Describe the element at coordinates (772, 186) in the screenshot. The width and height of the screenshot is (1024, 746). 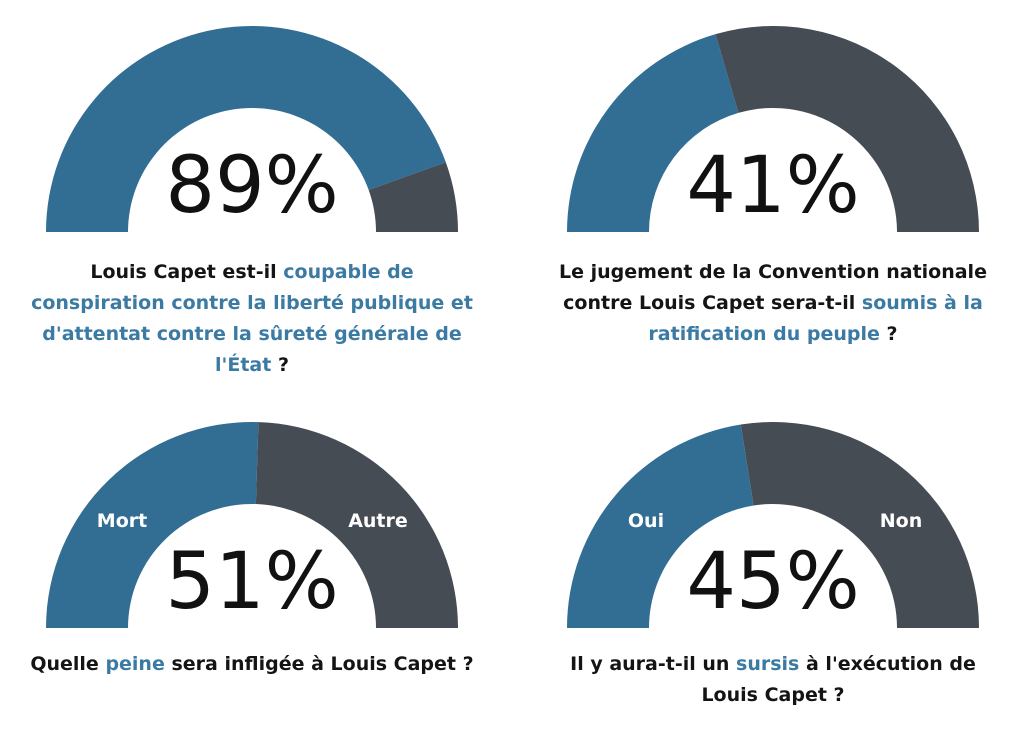
I see `gauge-percentage: 41%` at that location.